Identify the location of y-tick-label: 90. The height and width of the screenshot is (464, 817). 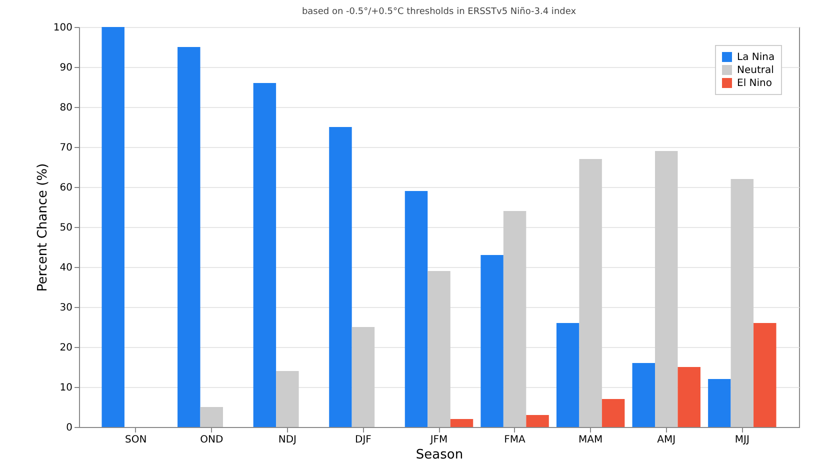
(66, 68).